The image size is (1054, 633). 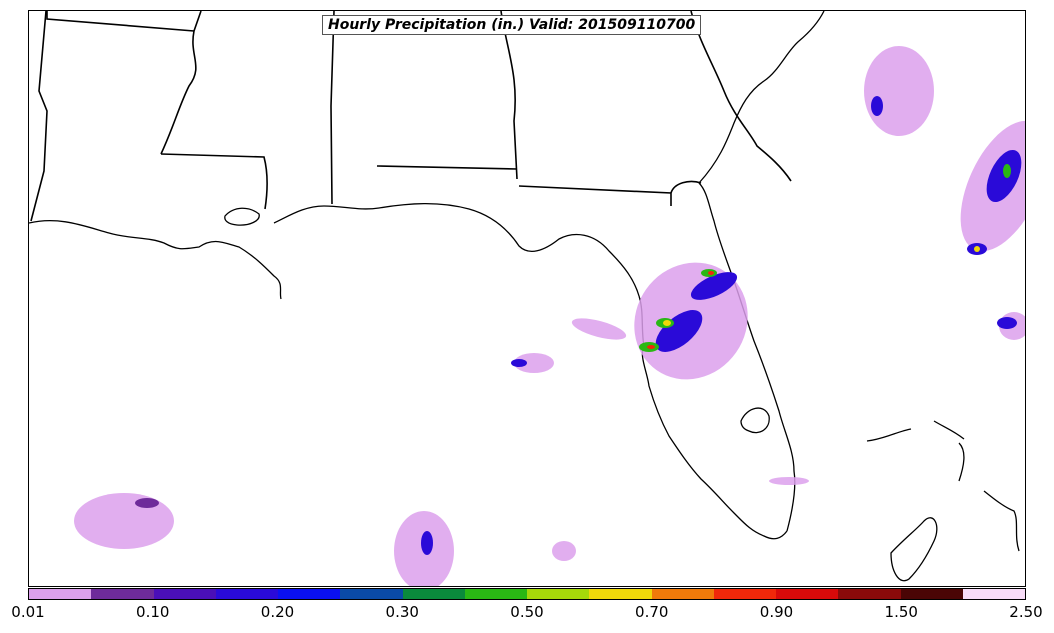 I want to click on precip-heavy, so click(x=825, y=258).